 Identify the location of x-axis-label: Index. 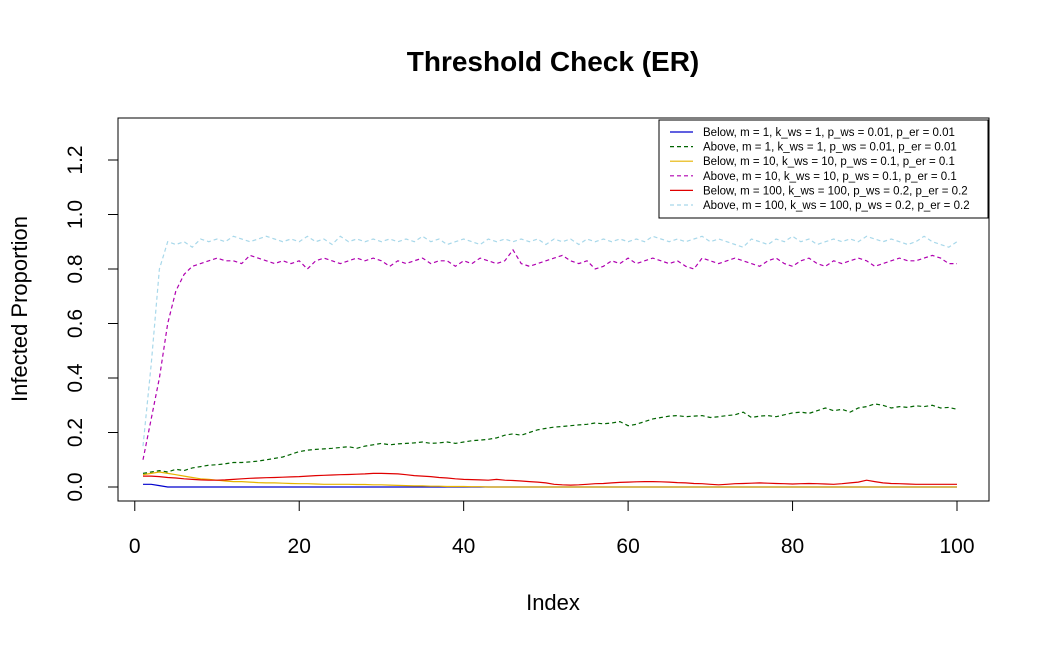
(553, 602).